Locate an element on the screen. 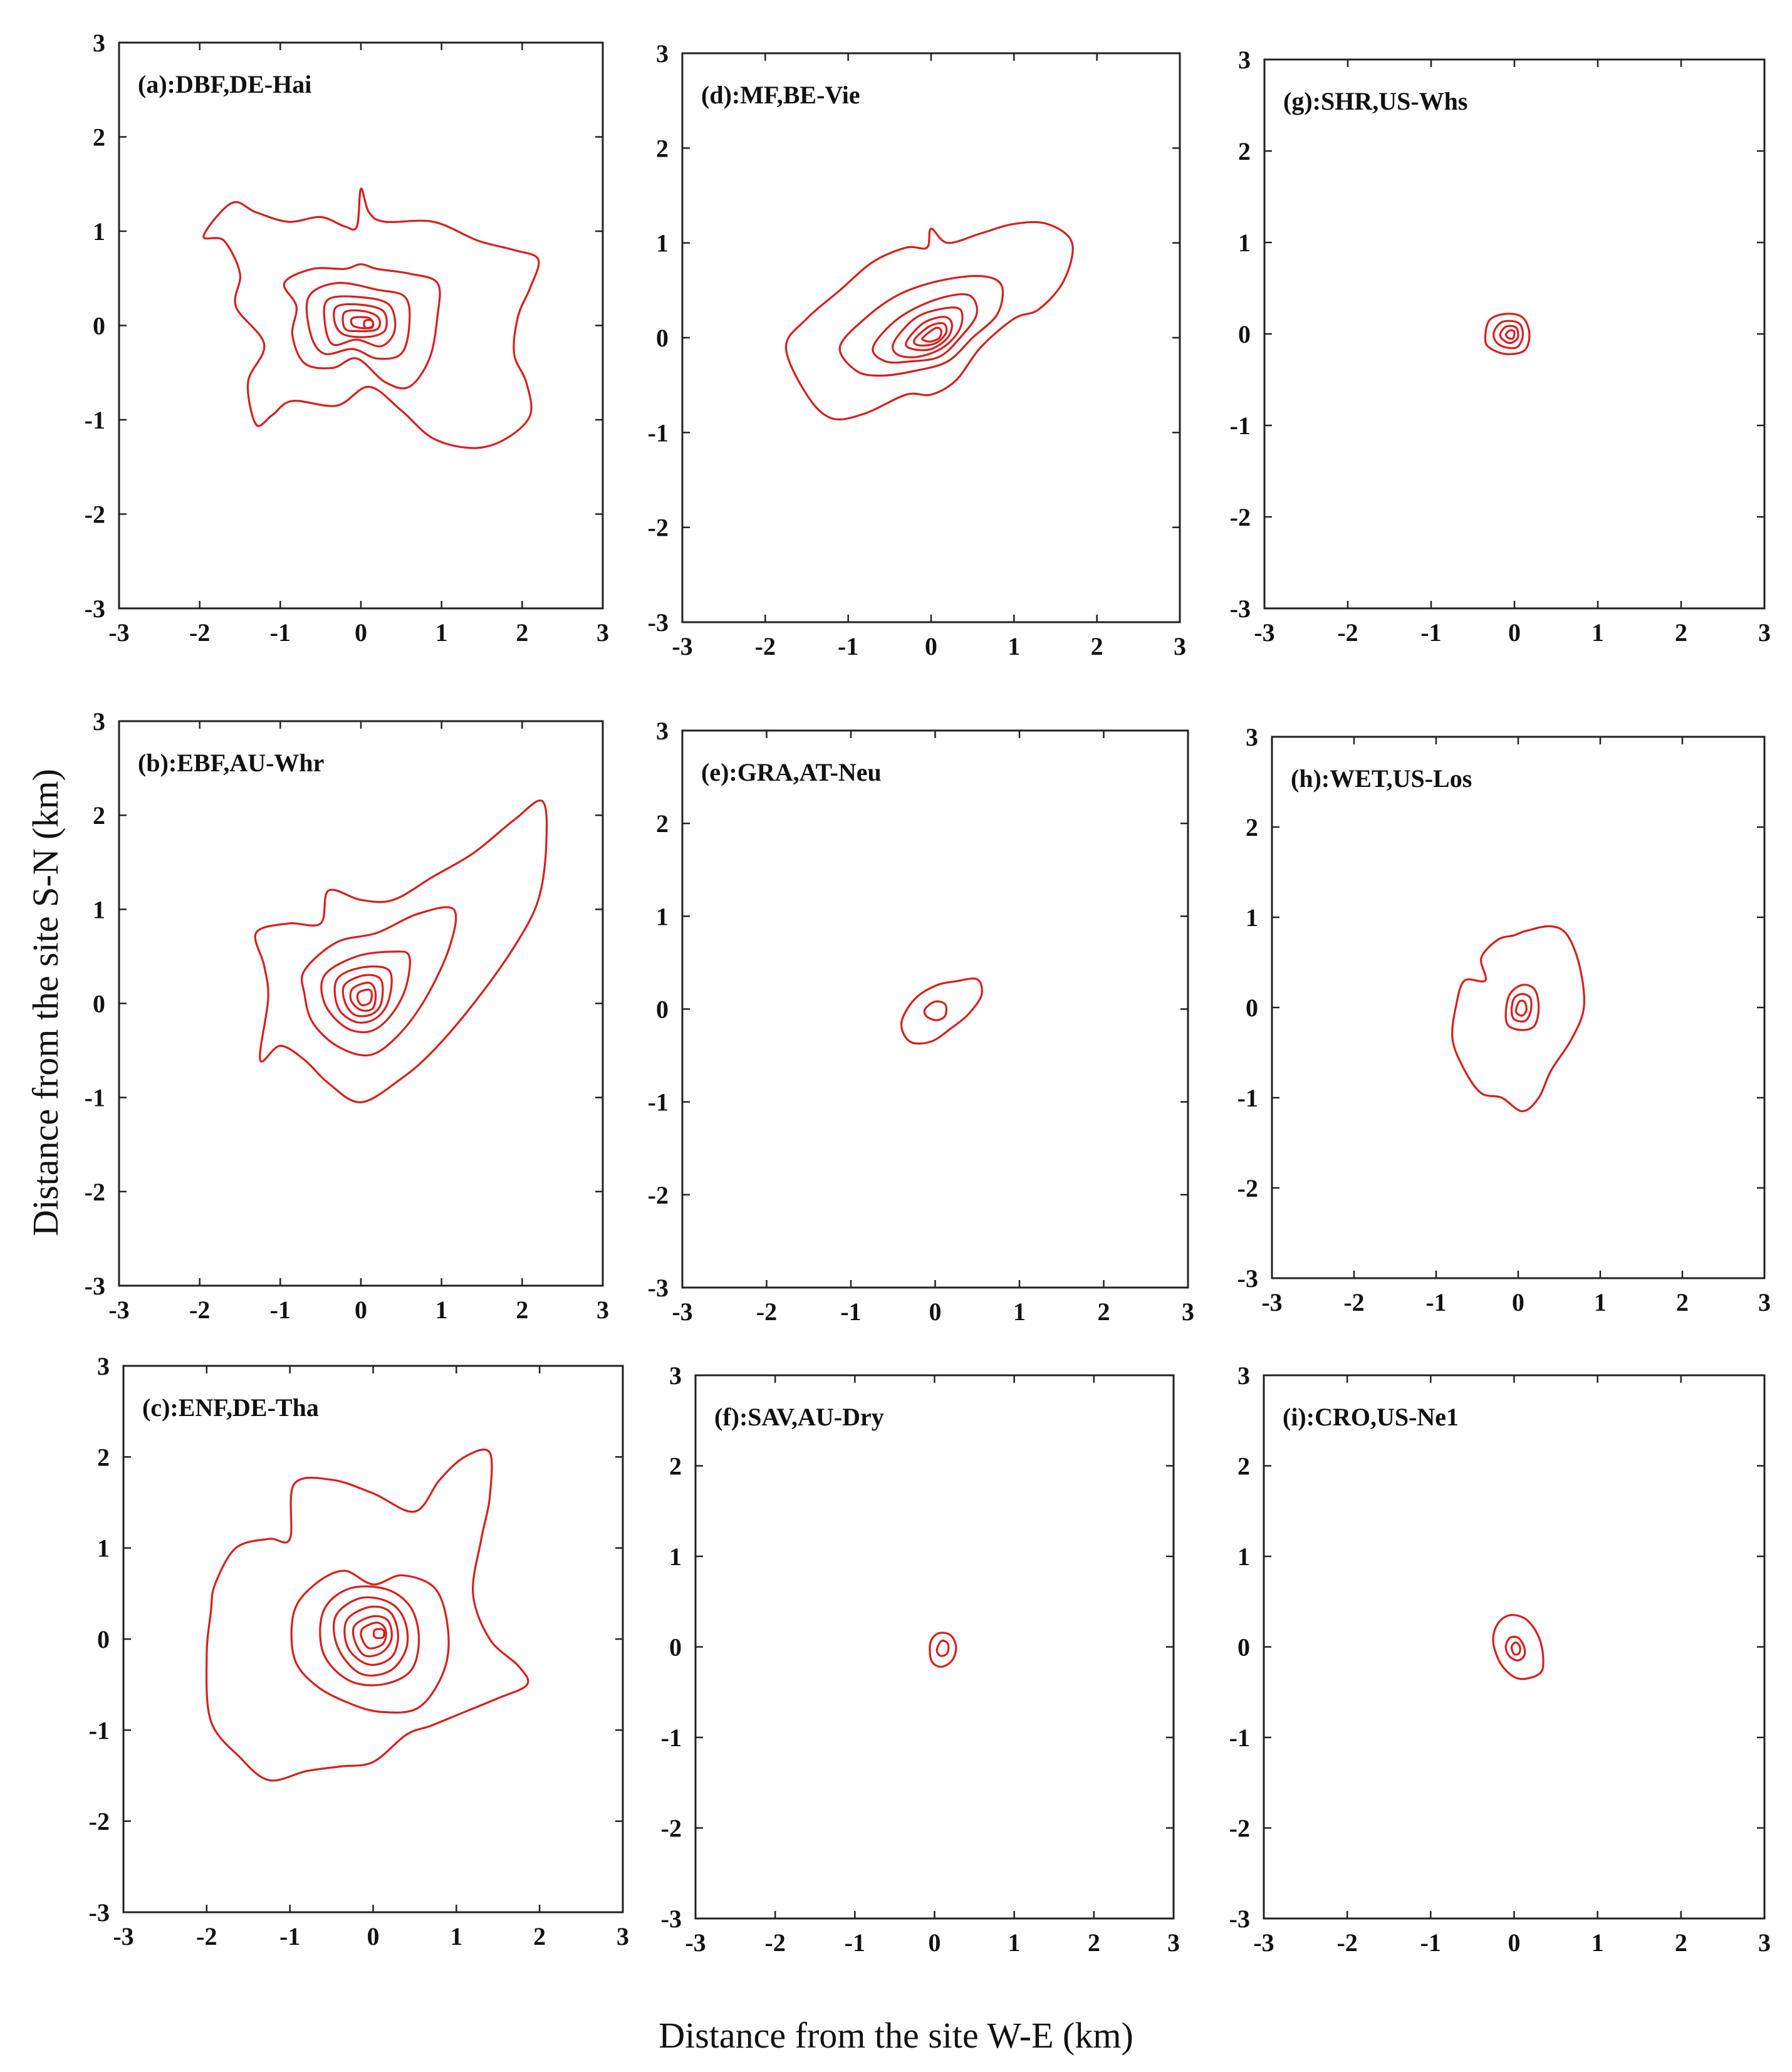 This screenshot has width=1792, height=2072. panel-title: (a):DBF,DE-Hai is located at coordinates (224, 84).